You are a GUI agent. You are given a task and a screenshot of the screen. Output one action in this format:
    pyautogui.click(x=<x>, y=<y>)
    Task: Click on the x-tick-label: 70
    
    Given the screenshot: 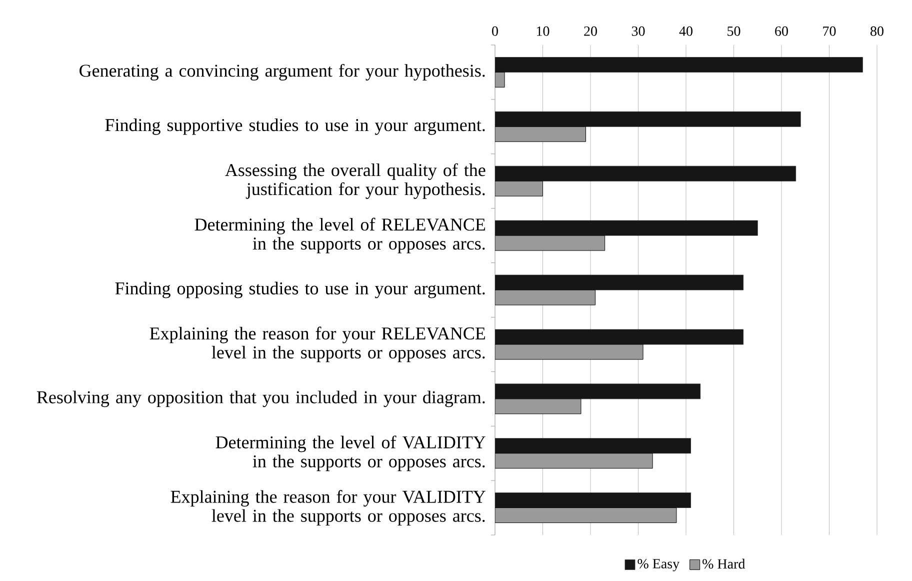 What is the action you would take?
    pyautogui.click(x=829, y=31)
    